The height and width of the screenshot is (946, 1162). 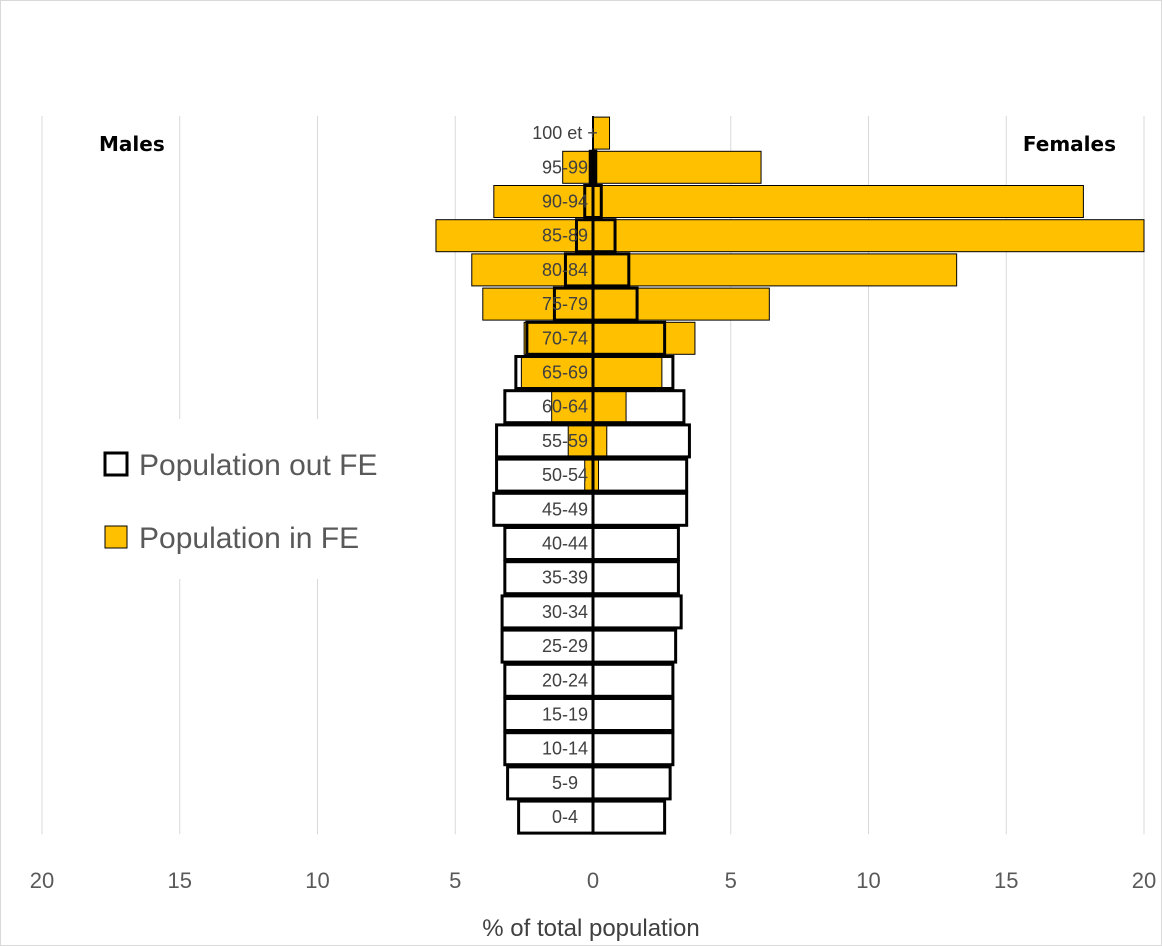 I want to click on age-label-60-64: 60-64, so click(x=565, y=407).